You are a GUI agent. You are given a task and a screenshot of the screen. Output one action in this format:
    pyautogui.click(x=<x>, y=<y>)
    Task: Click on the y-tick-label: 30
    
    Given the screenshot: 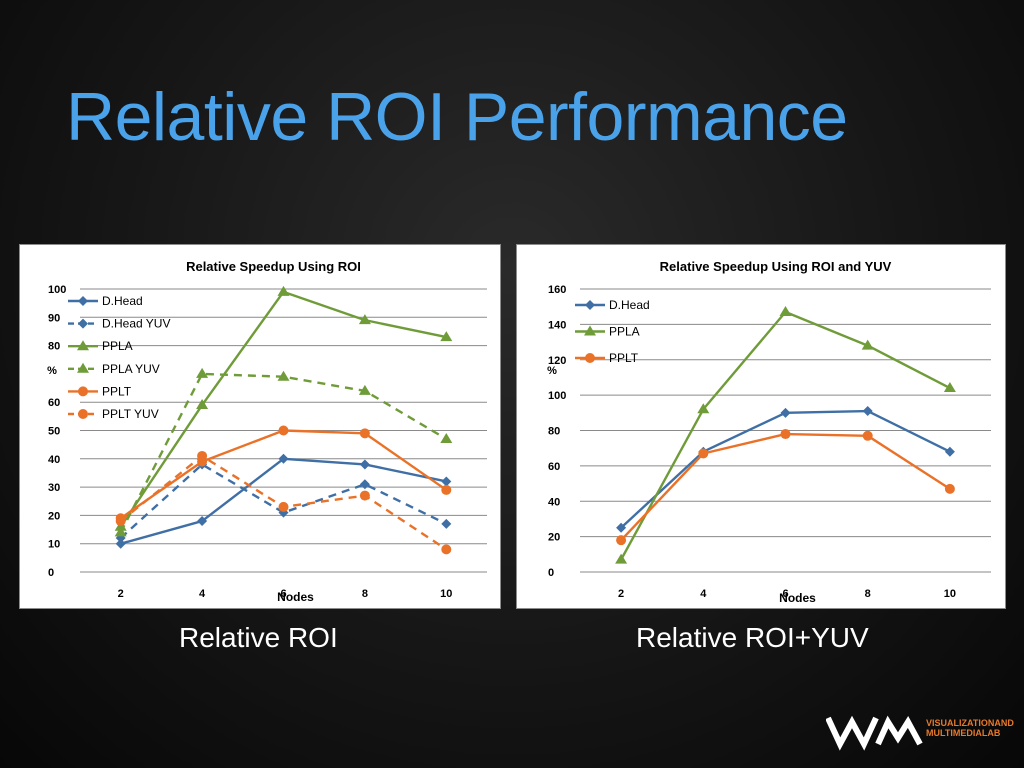 What is the action you would take?
    pyautogui.click(x=54, y=488)
    